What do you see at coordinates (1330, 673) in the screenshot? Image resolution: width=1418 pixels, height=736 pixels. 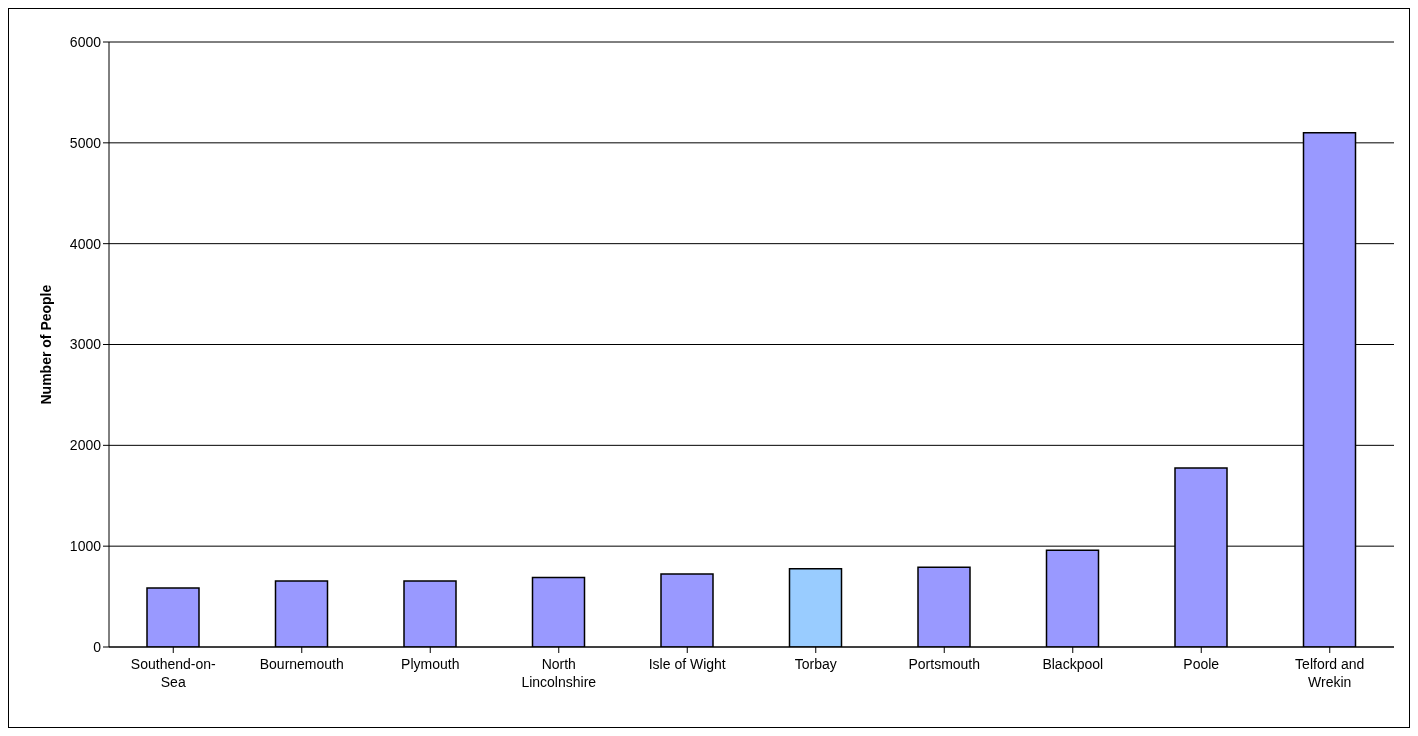 I see `x-tick-label: Telford and Wrekin` at bounding box center [1330, 673].